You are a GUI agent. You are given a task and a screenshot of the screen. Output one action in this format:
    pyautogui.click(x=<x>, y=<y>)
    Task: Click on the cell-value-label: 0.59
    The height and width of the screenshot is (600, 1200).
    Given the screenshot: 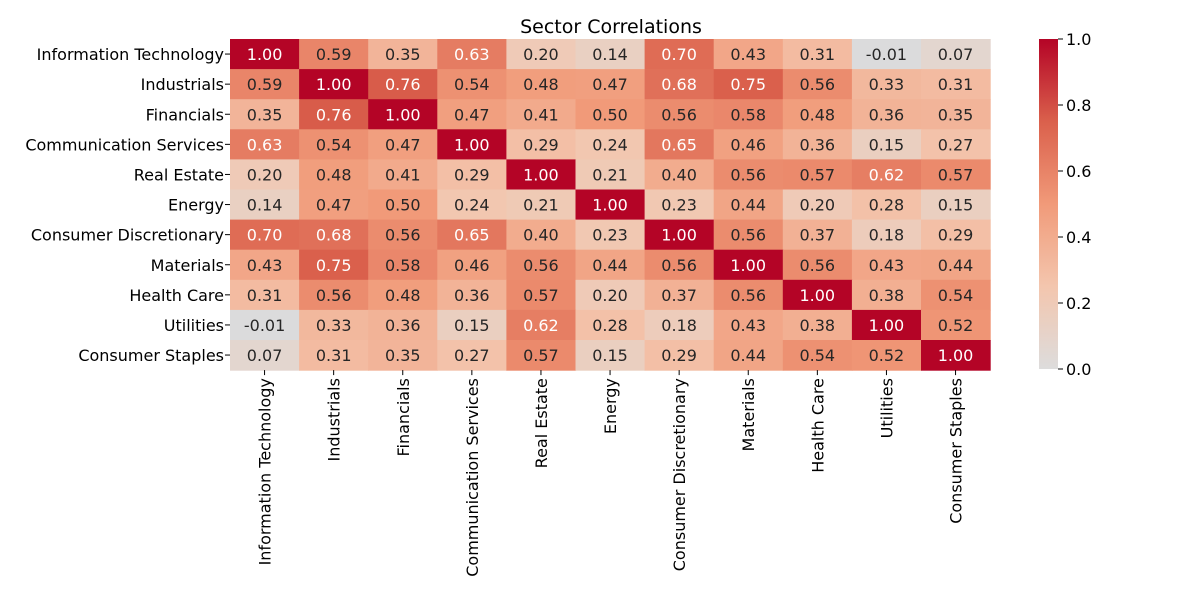 What is the action you would take?
    pyautogui.click(x=334, y=54)
    